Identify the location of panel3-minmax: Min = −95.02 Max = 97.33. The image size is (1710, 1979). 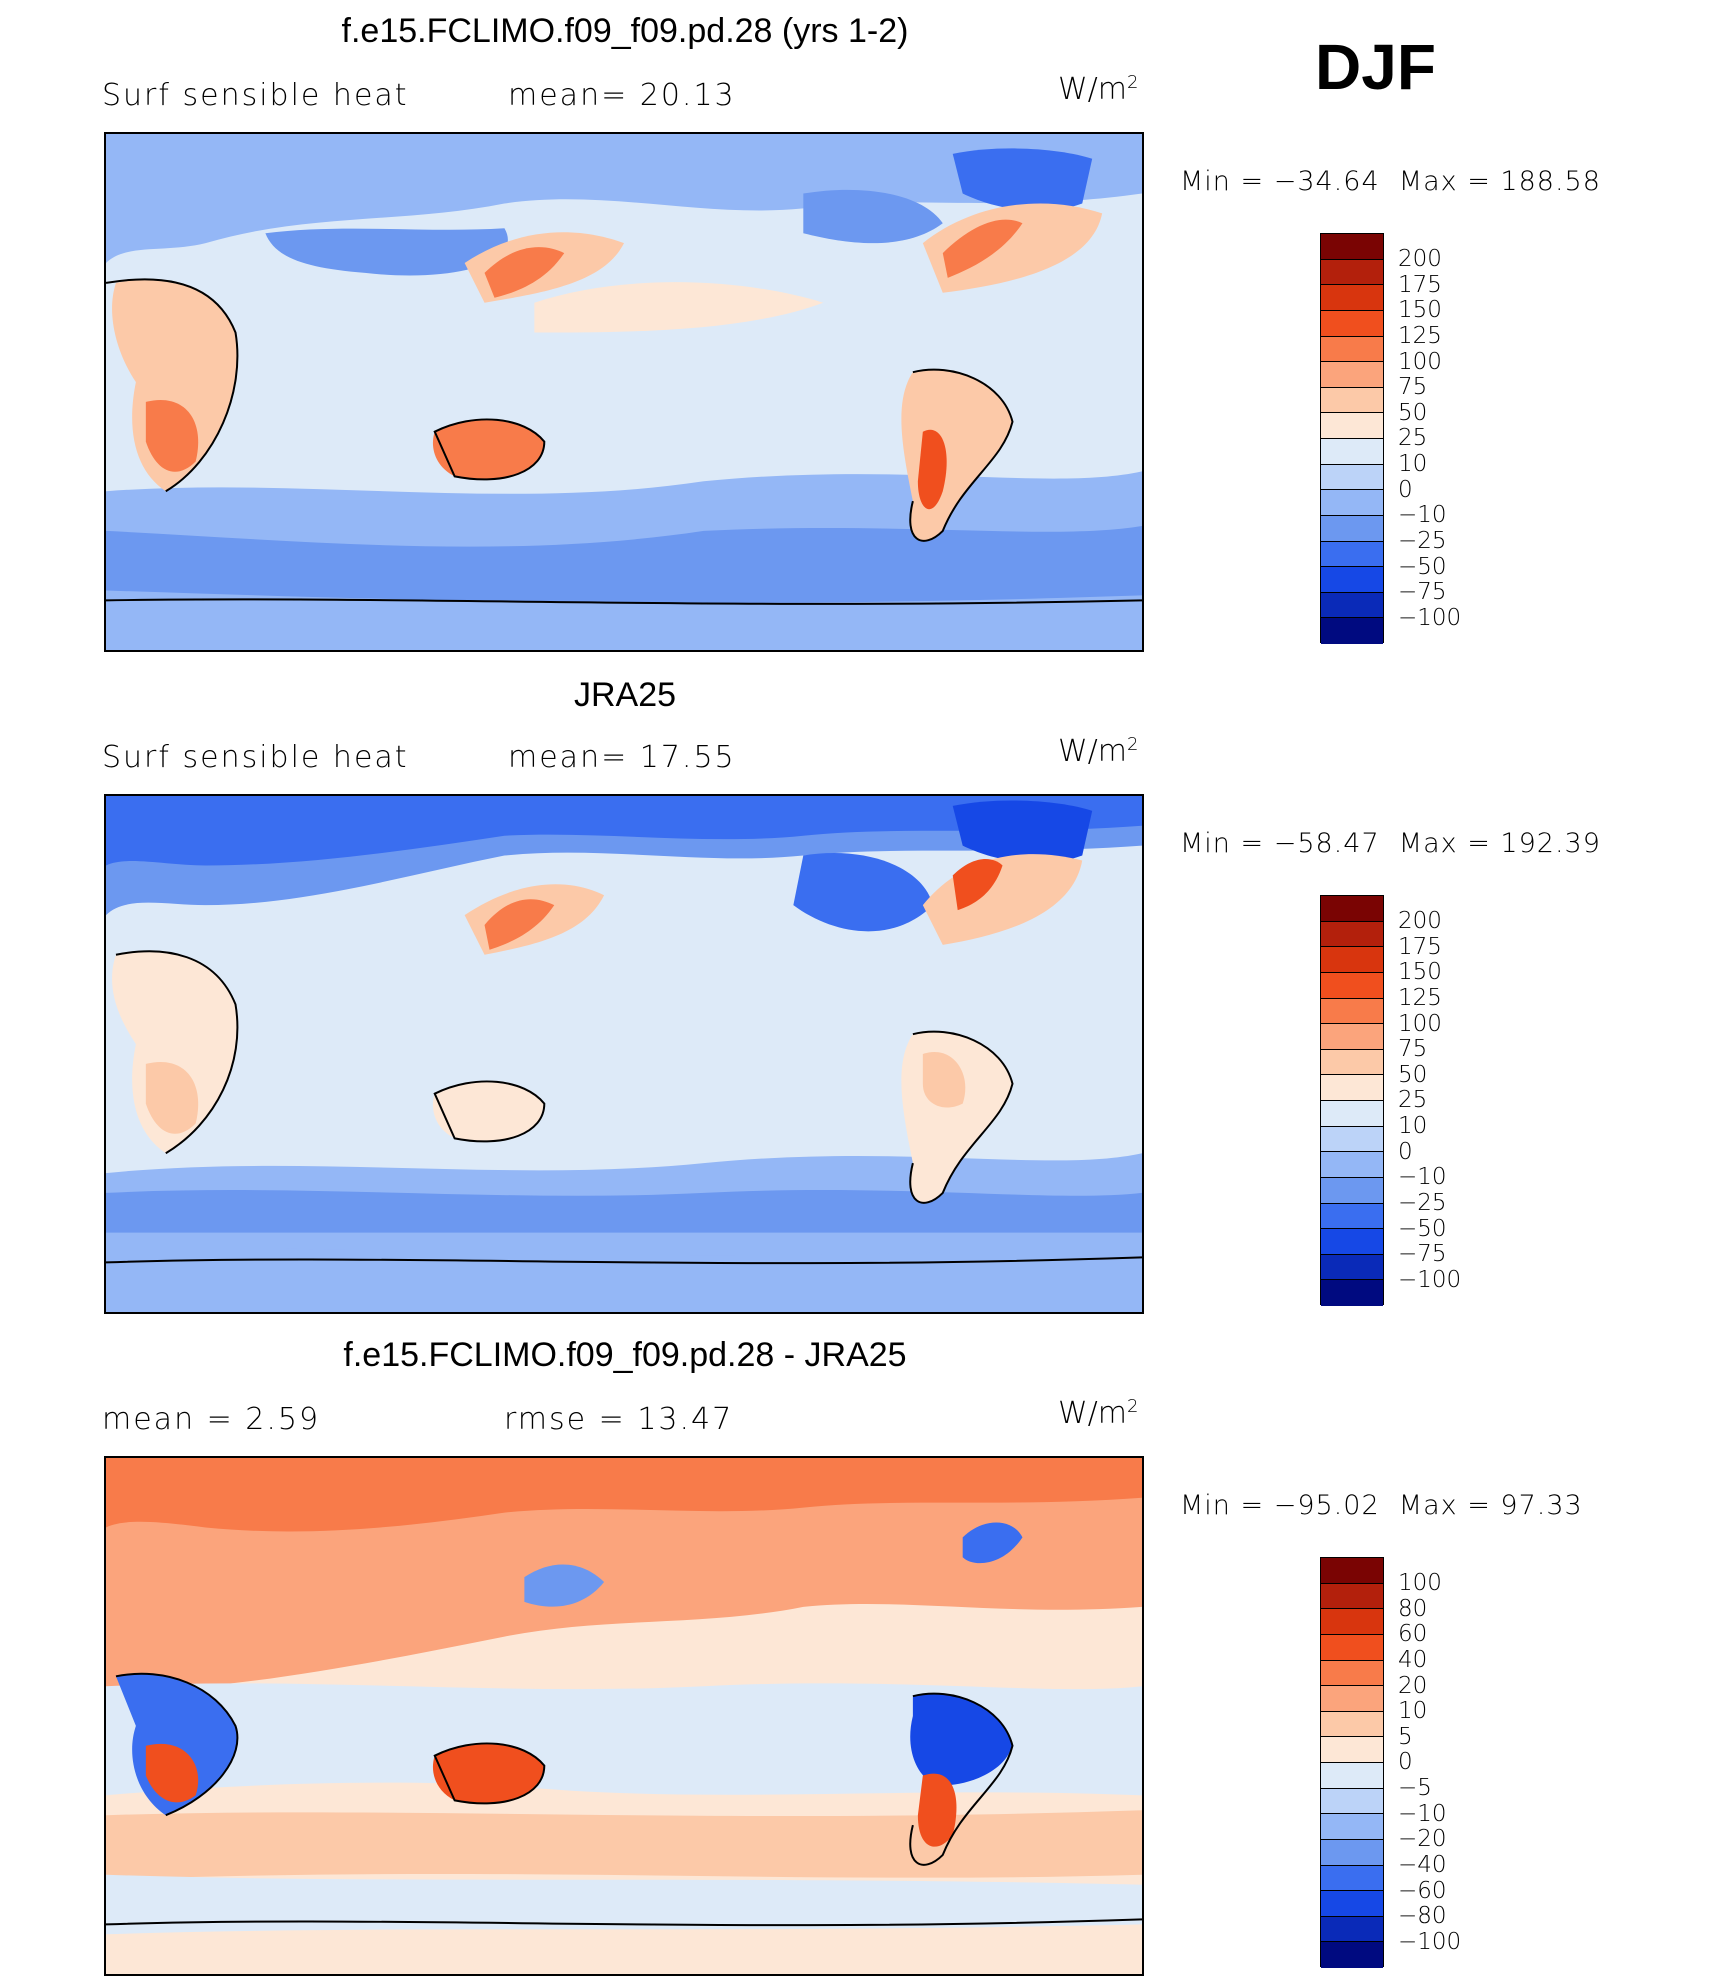
(1381, 1505).